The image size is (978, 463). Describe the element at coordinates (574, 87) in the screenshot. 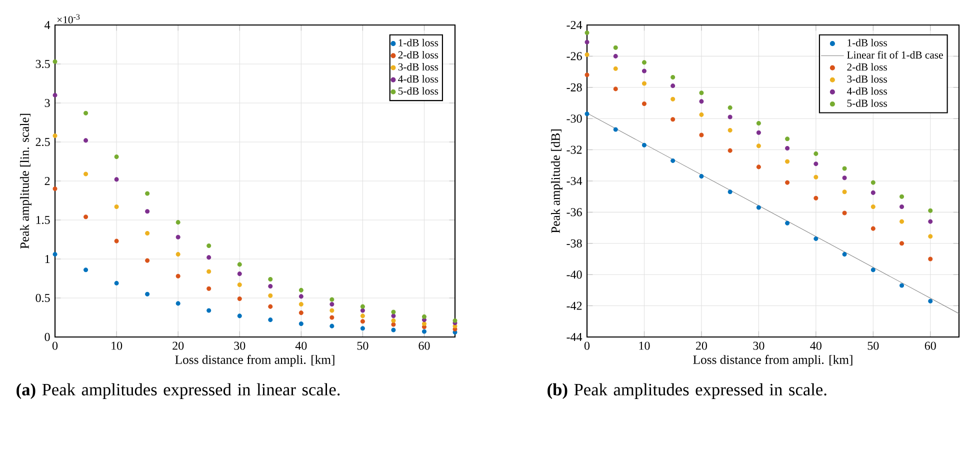

I see `y-tick-label: -28` at that location.